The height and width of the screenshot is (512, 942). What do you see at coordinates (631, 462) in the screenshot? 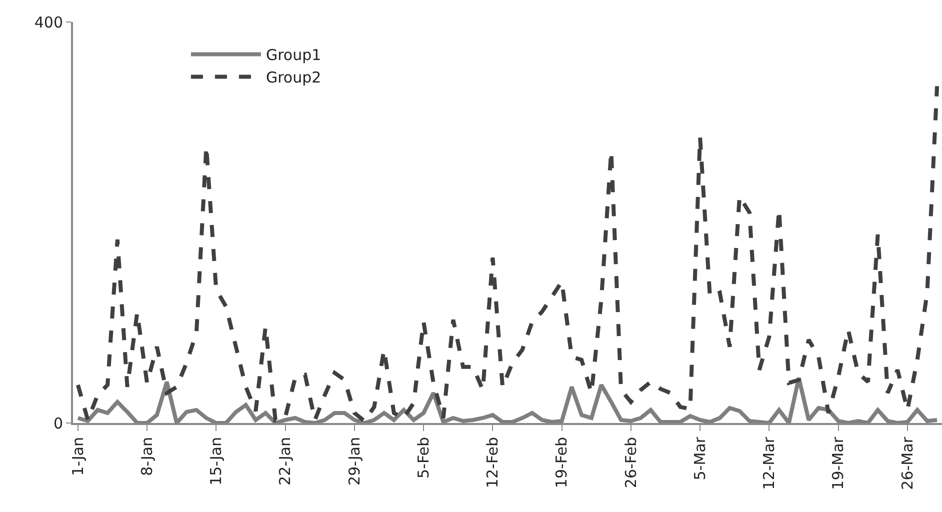
I see `x-tick-label: 26-Feb` at bounding box center [631, 462].